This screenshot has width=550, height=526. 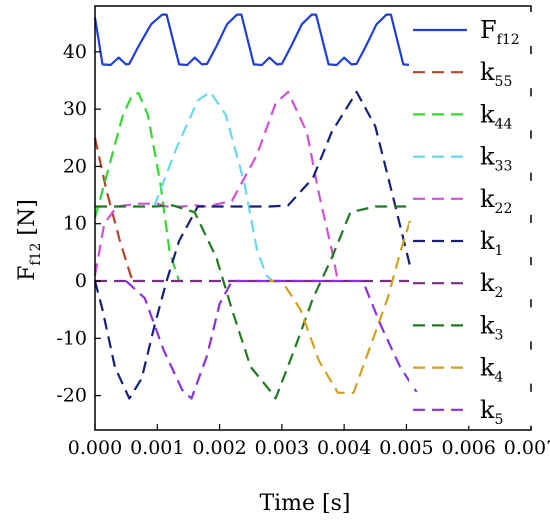 I want to click on legend-label-k33: k33, so click(x=496, y=159).